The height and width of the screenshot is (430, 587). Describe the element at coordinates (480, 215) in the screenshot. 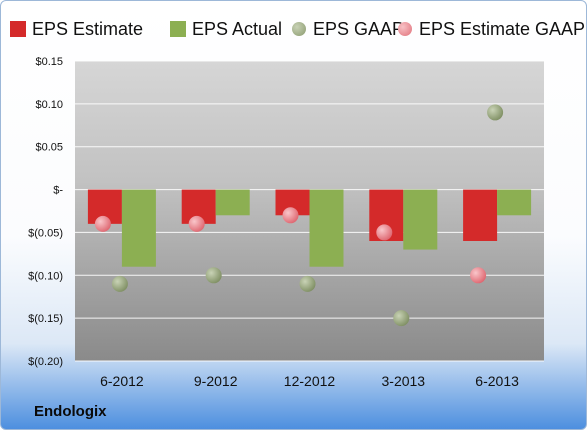

I see `bar-eps-estimate` at that location.